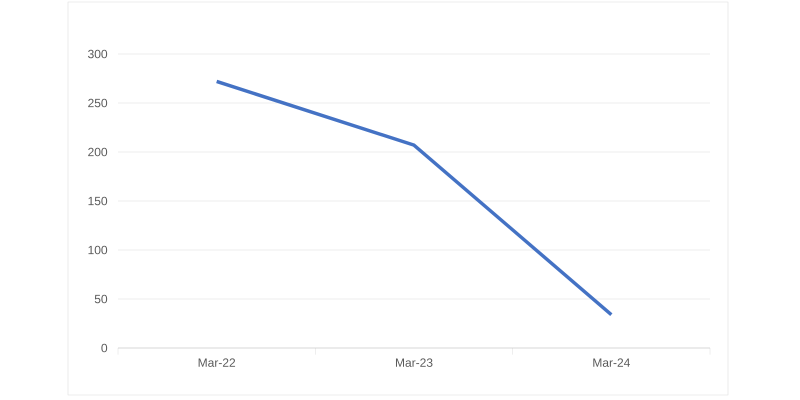 The image size is (800, 400). What do you see at coordinates (611, 362) in the screenshot?
I see `x-tick-label: Mar-24` at bounding box center [611, 362].